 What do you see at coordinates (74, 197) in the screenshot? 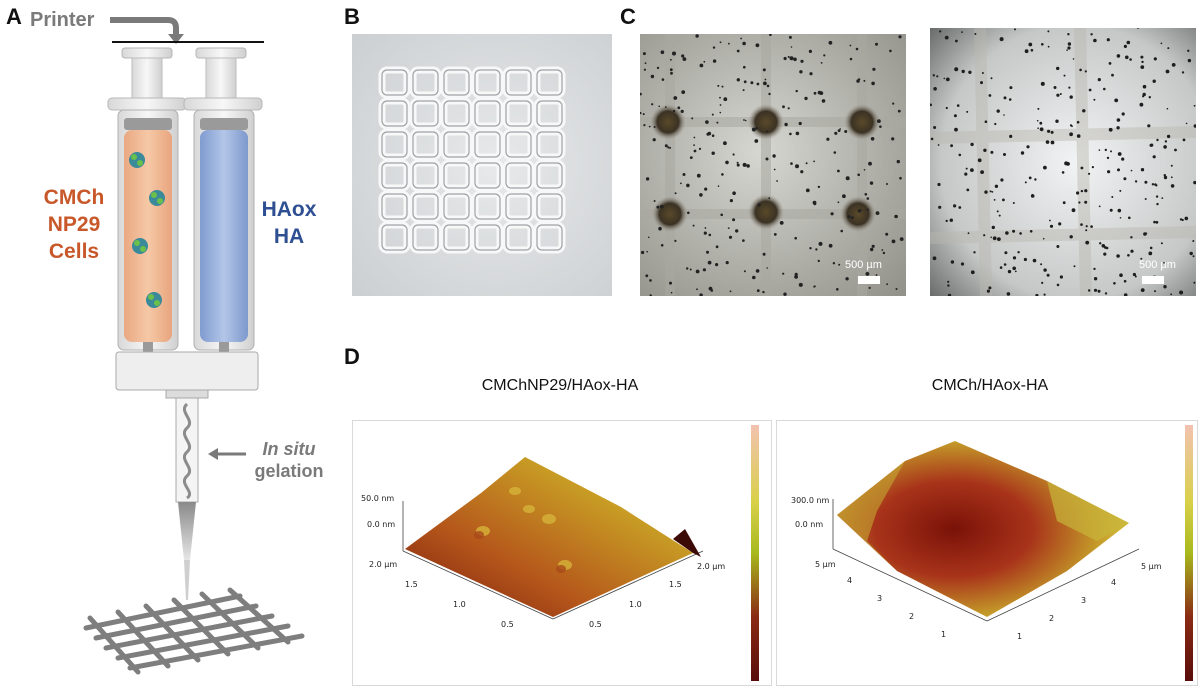
I see `left-label-line: CMCh` at bounding box center [74, 197].